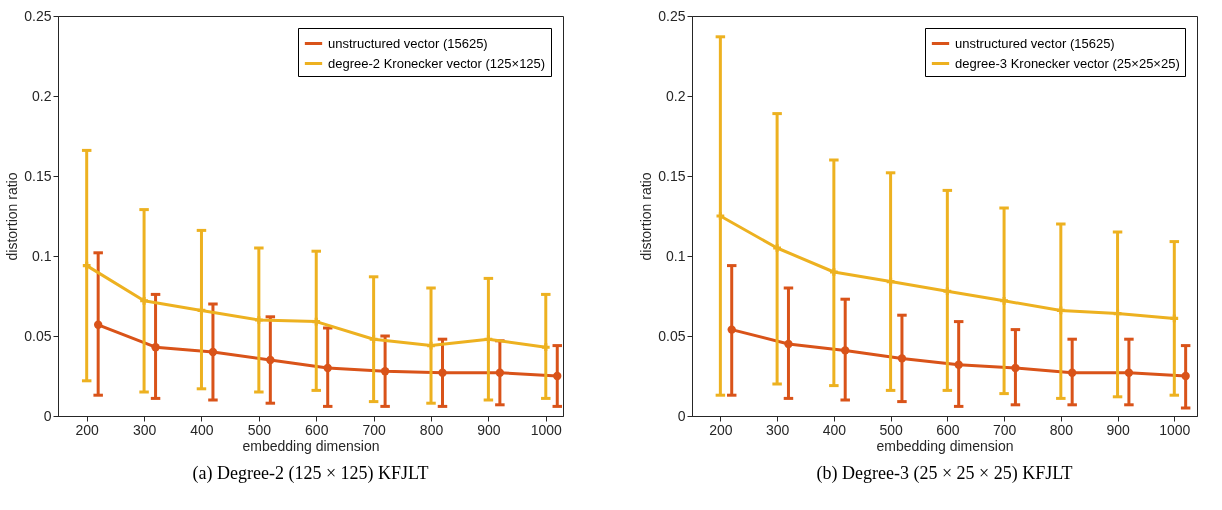 The height and width of the screenshot is (510, 1222). I want to click on legend-label: degree-2 Kronecker vector (125×125), so click(437, 63).